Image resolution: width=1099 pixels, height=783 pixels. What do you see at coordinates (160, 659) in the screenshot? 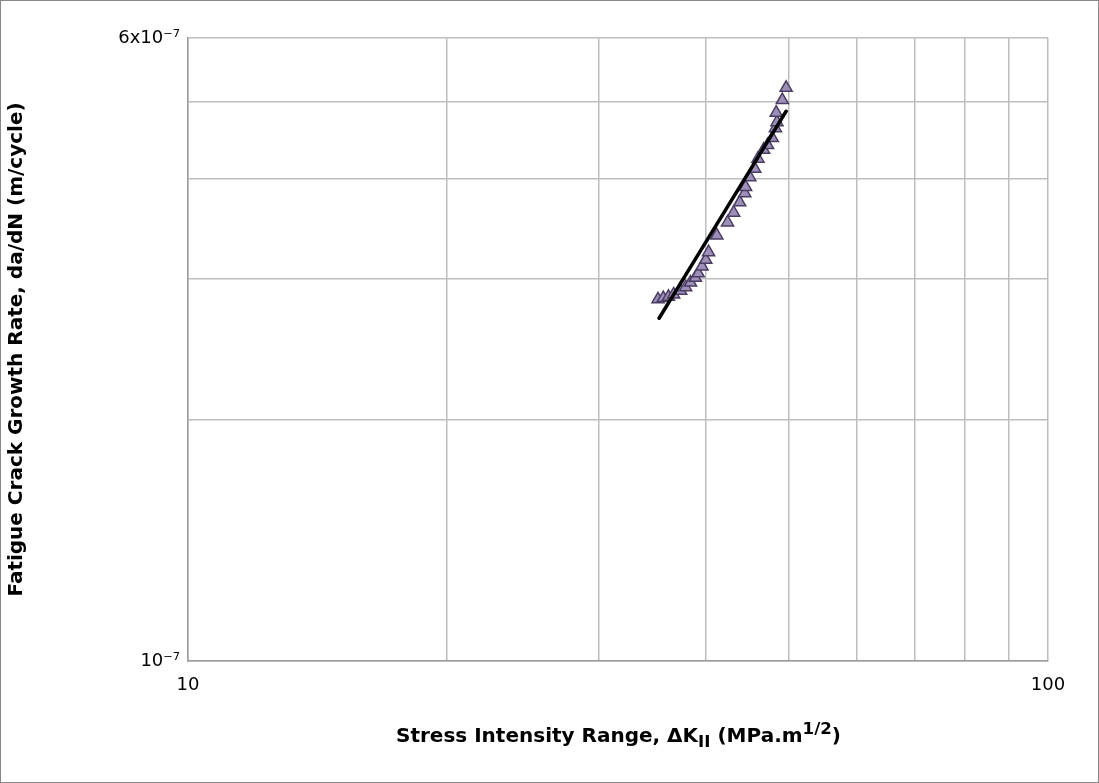
I see `y-tick-label: 10⁻⁷` at bounding box center [160, 659].